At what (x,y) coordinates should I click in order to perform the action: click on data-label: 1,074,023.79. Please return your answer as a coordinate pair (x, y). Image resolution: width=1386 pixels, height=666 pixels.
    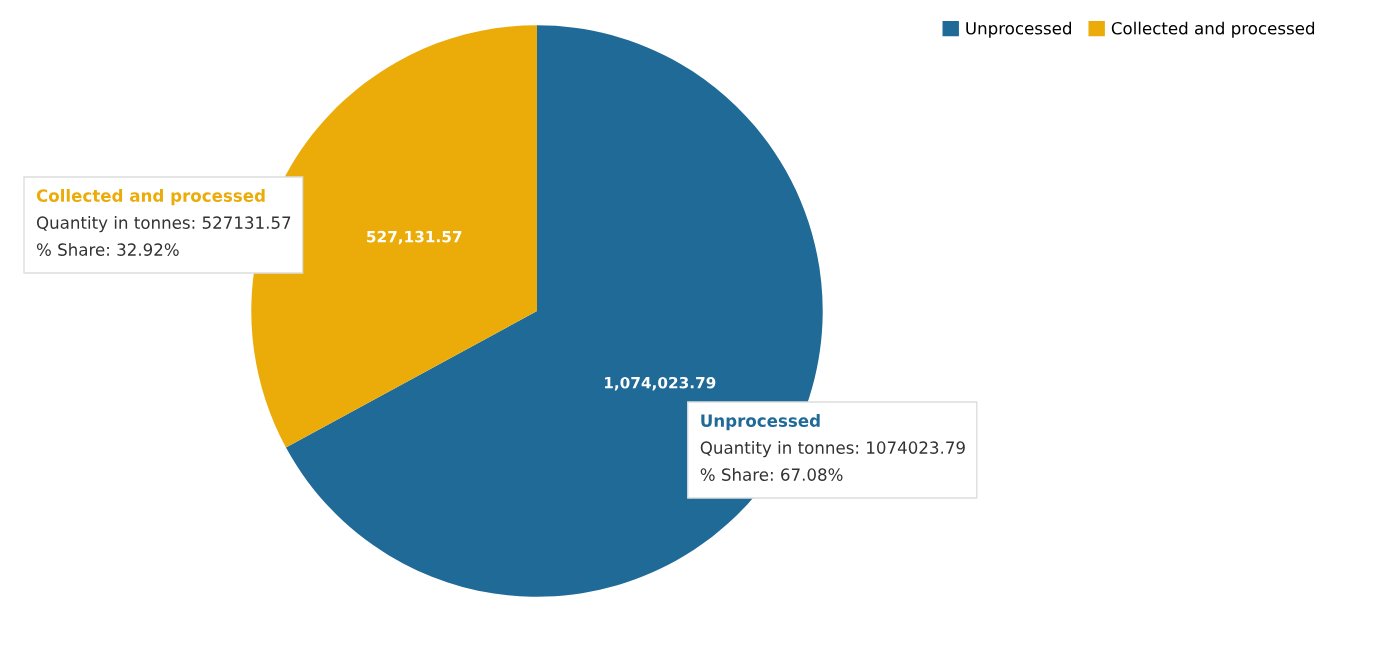
    Looking at the image, I should click on (660, 383).